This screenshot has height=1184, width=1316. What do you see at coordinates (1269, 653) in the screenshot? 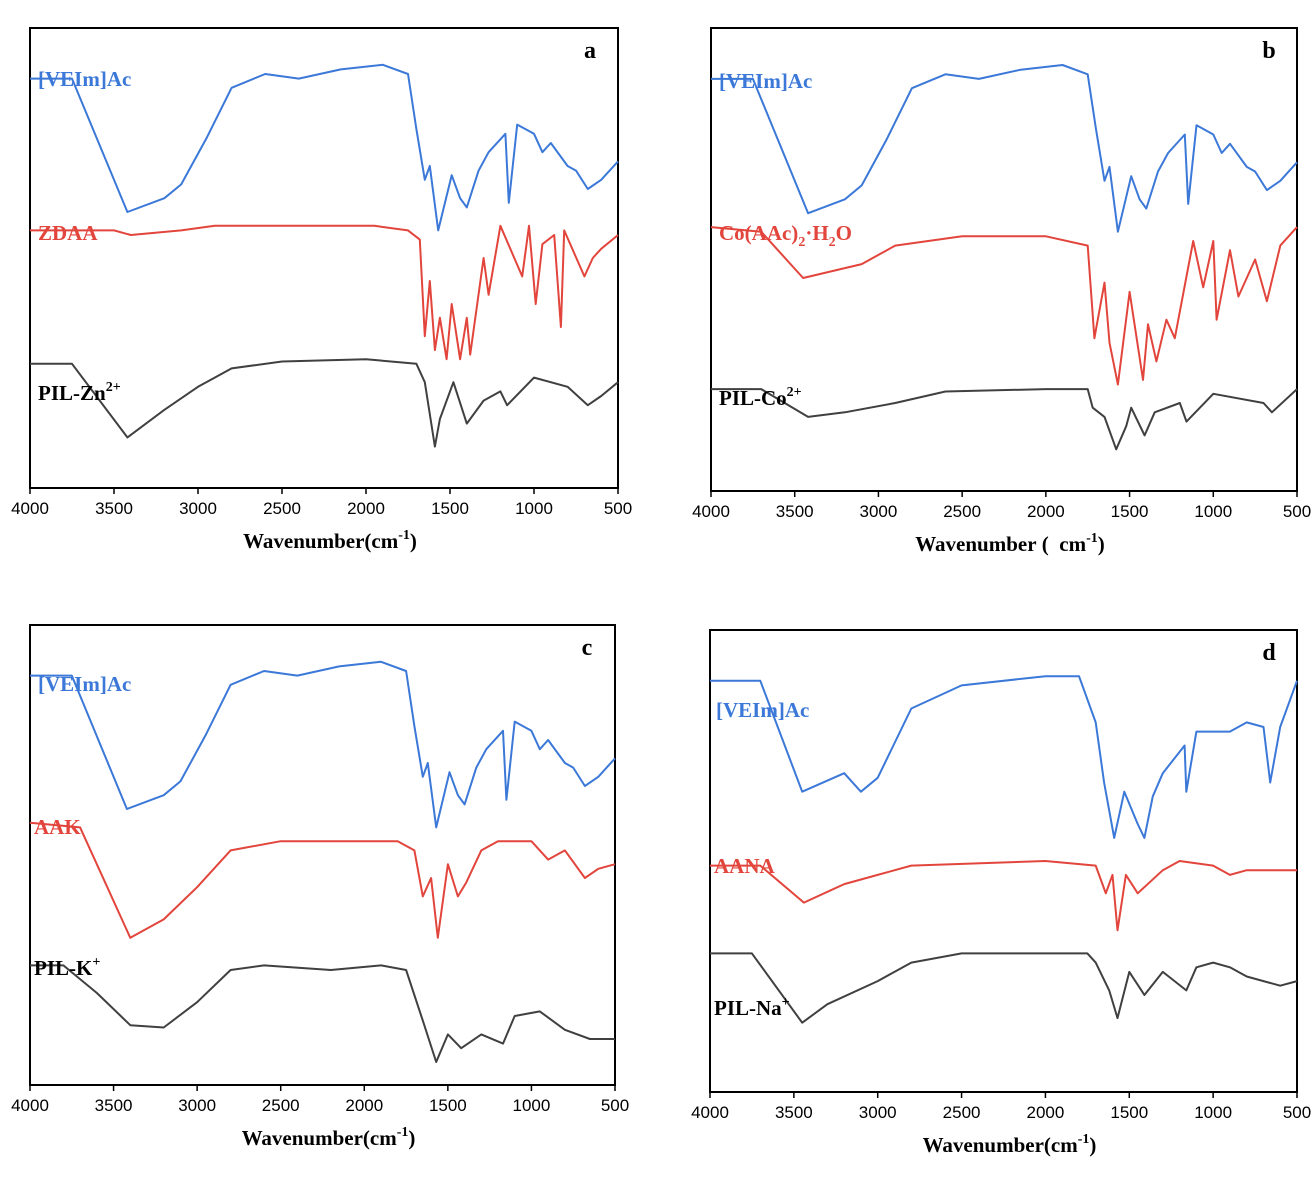
I see `panel-letter: d` at bounding box center [1269, 653].